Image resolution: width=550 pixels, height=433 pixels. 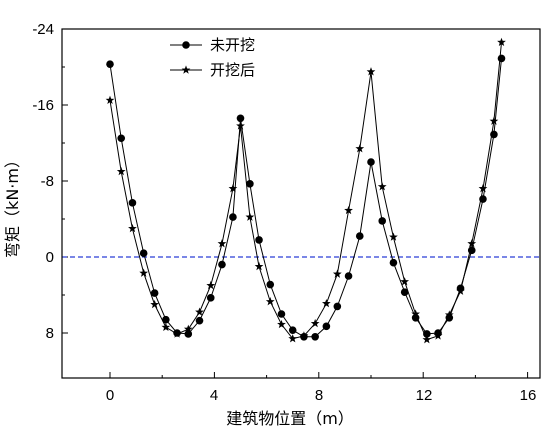 What do you see at coordinates (12, 205) in the screenshot?
I see `y-axis-title: 弯矩（kN·m）` at bounding box center [12, 205].